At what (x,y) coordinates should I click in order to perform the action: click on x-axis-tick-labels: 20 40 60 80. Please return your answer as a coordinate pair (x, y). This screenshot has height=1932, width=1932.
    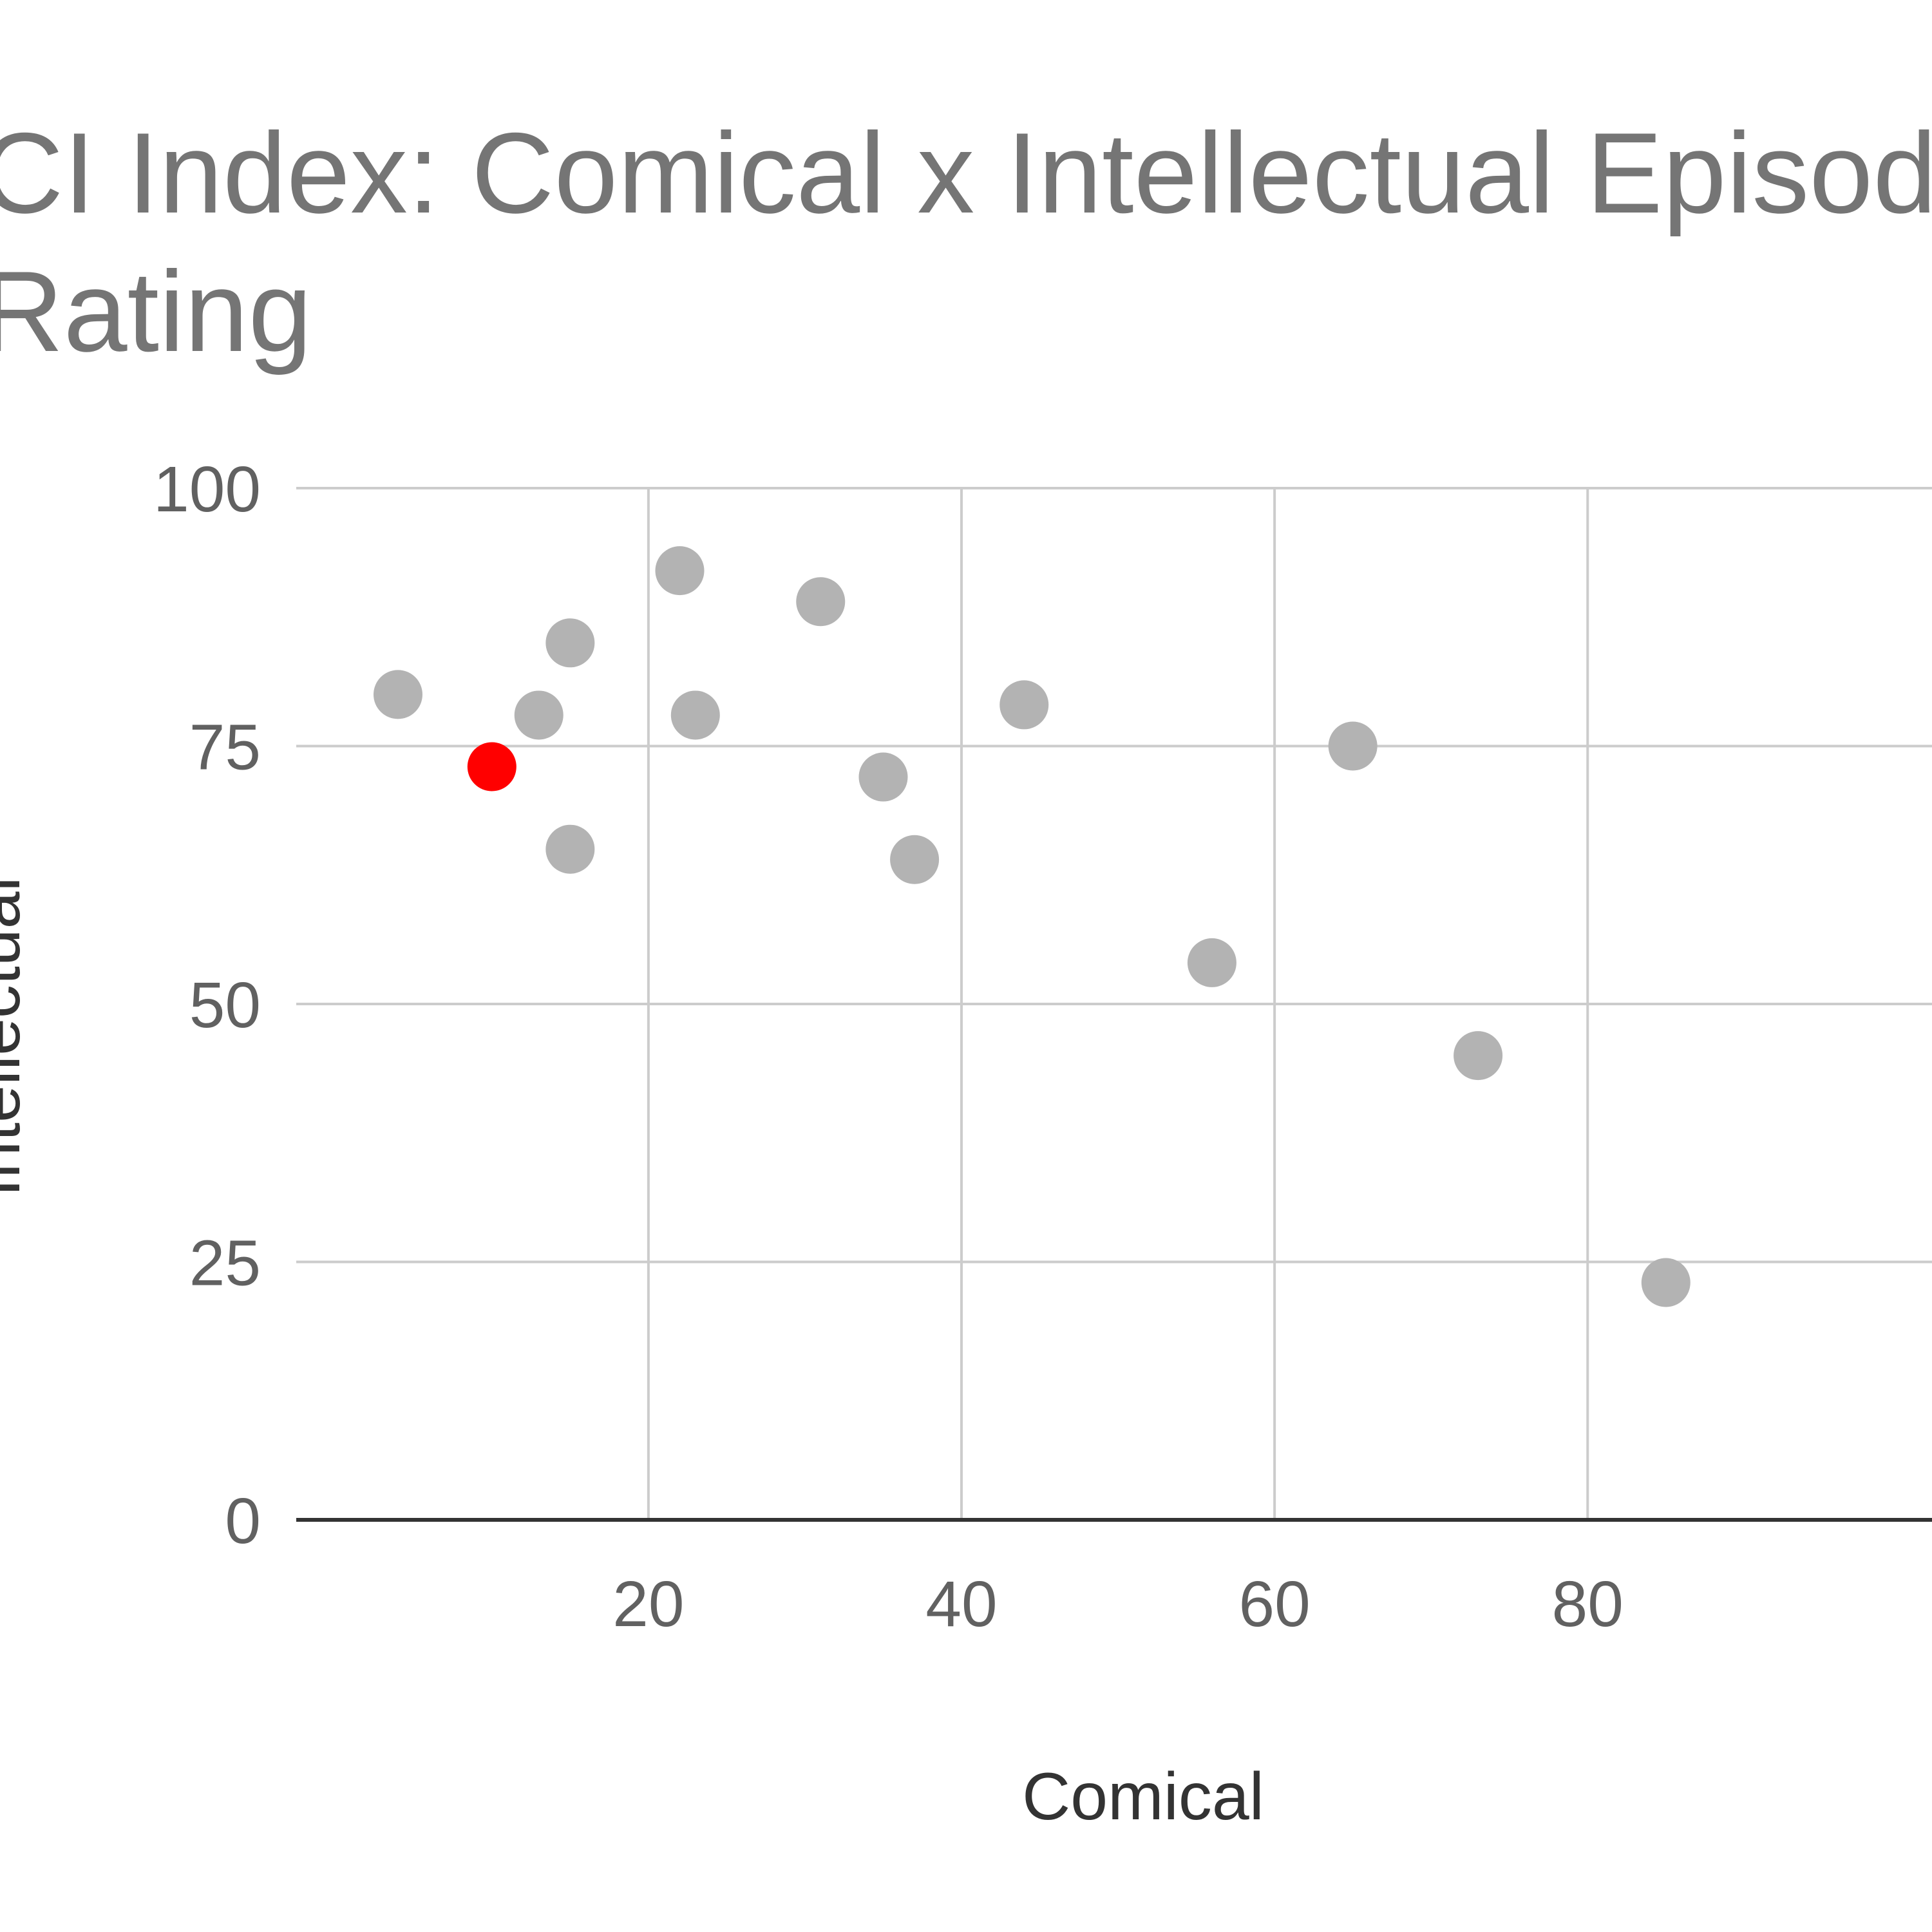
    Looking at the image, I should click on (1118, 1604).